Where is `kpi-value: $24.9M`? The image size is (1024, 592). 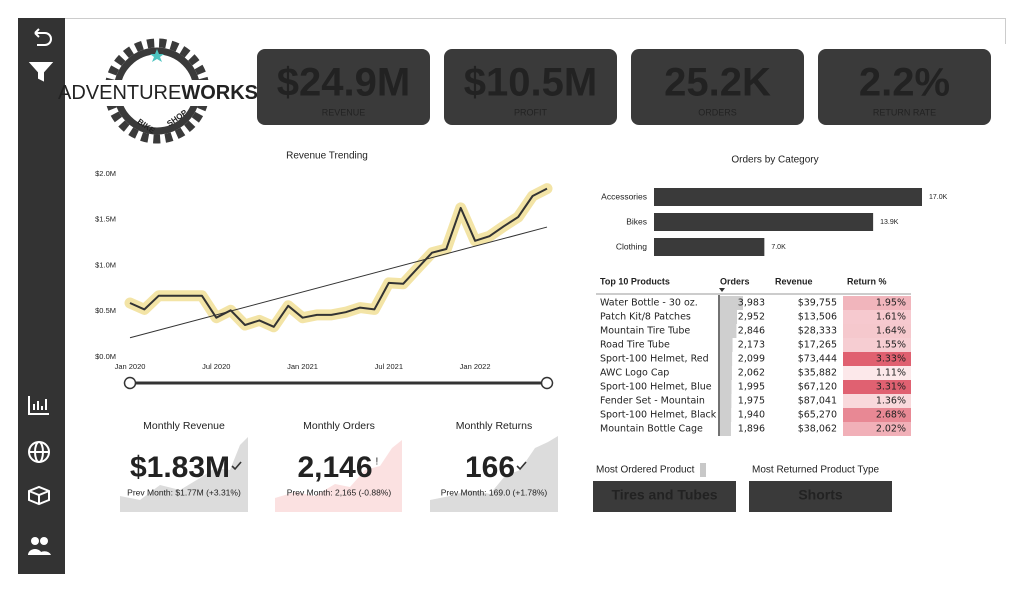
kpi-value: $24.9M is located at coordinates (343, 83).